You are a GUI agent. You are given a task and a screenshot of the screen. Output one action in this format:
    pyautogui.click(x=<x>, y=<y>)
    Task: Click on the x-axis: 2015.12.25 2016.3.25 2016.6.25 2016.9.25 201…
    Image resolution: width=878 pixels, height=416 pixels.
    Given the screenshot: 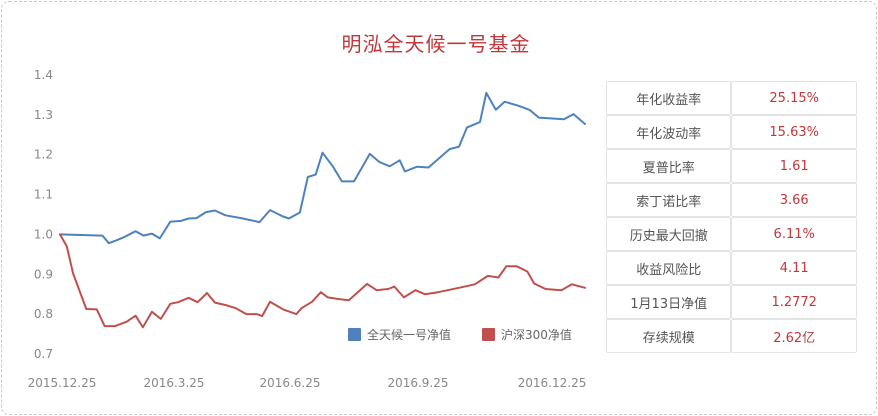 What is the action you would take?
    pyautogui.click(x=307, y=383)
    